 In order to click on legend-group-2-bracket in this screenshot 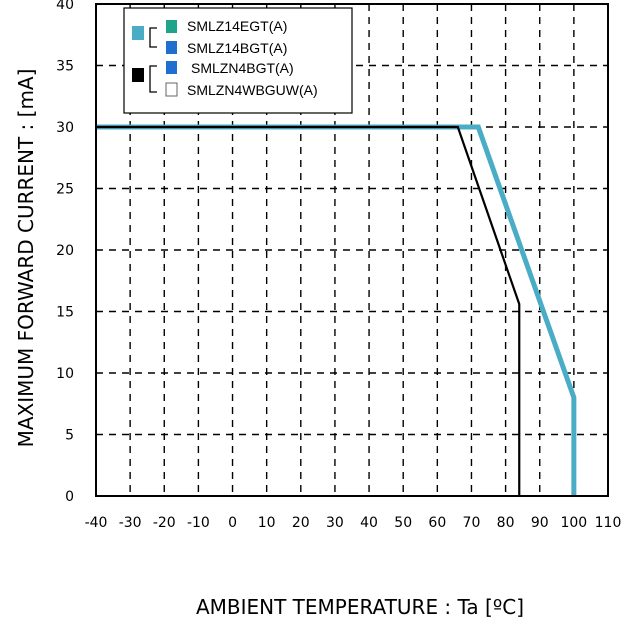, I will do `click(153, 79)`.